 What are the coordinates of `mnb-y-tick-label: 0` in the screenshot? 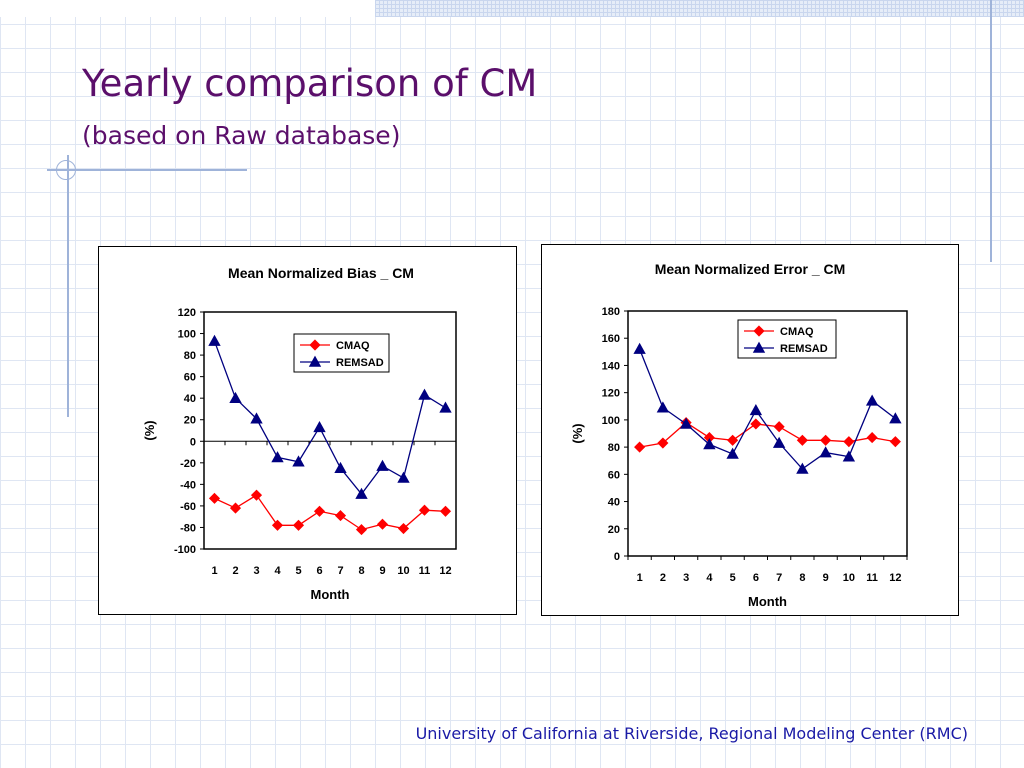 It's located at (193, 442).